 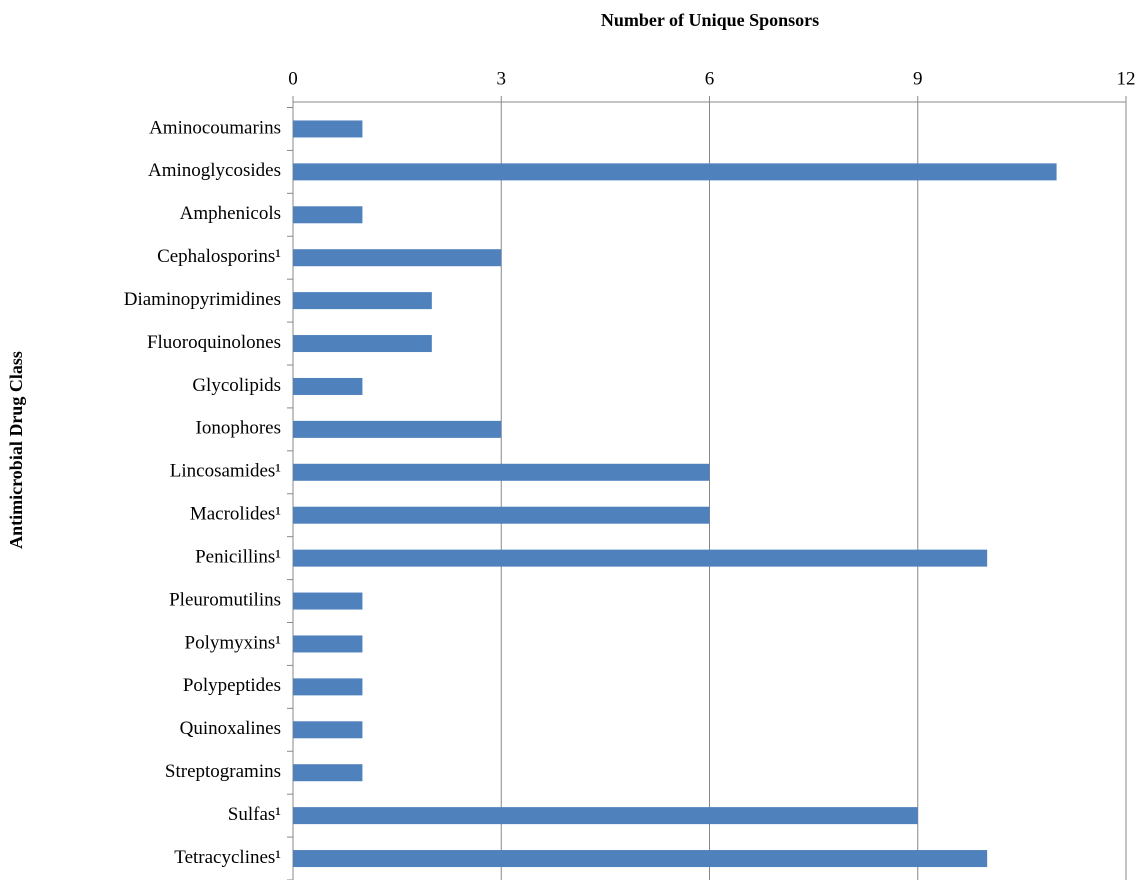 What do you see at coordinates (215, 127) in the screenshot?
I see `y-tick-label: Aminocoumarins` at bounding box center [215, 127].